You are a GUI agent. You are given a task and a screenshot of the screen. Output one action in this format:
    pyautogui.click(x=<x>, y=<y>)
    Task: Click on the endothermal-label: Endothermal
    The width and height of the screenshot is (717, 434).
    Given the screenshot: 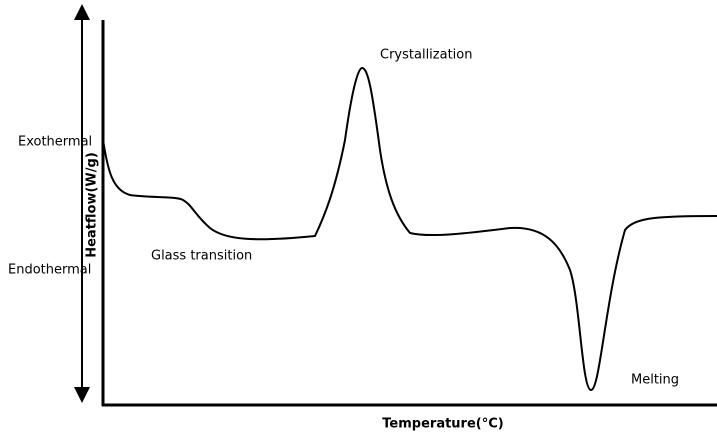 What is the action you would take?
    pyautogui.click(x=49, y=270)
    